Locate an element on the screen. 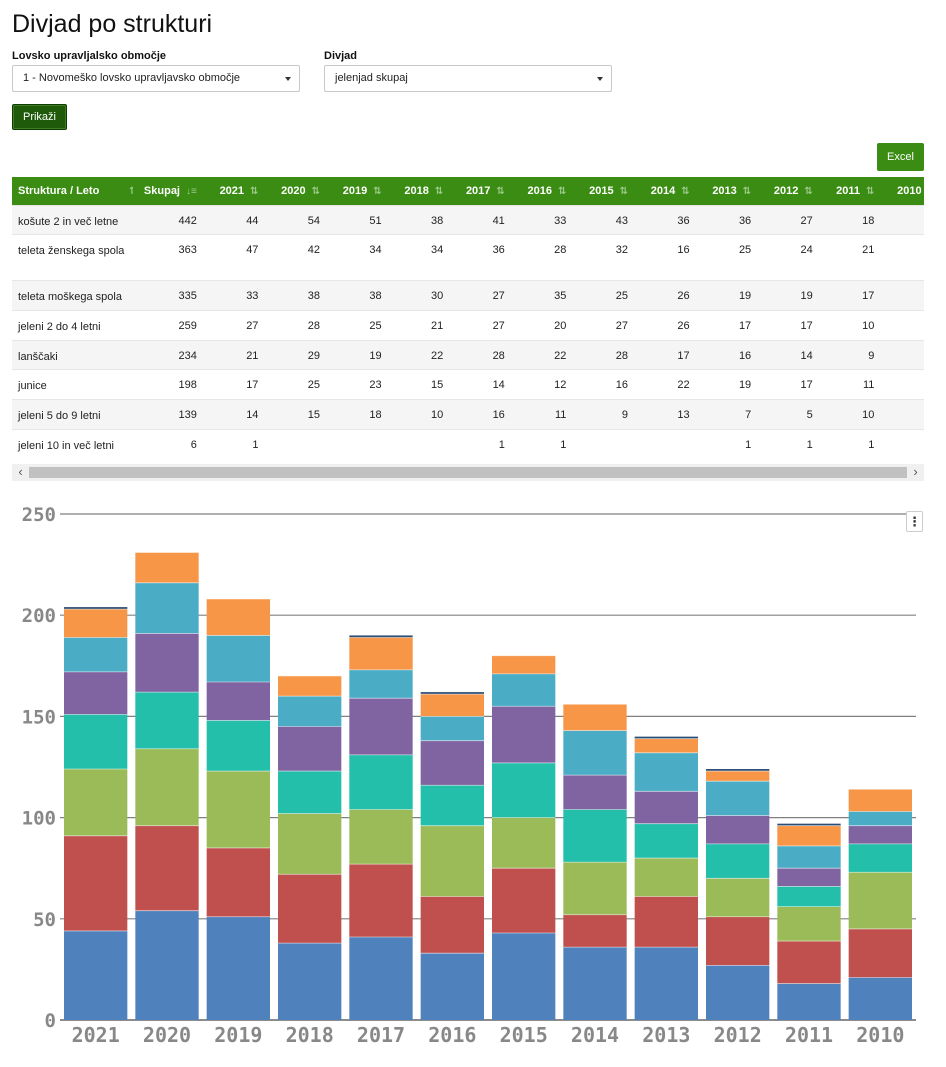 This screenshot has width=946, height=1067. column-header-2019: 2019 ⇅ is located at coordinates (357, 191).